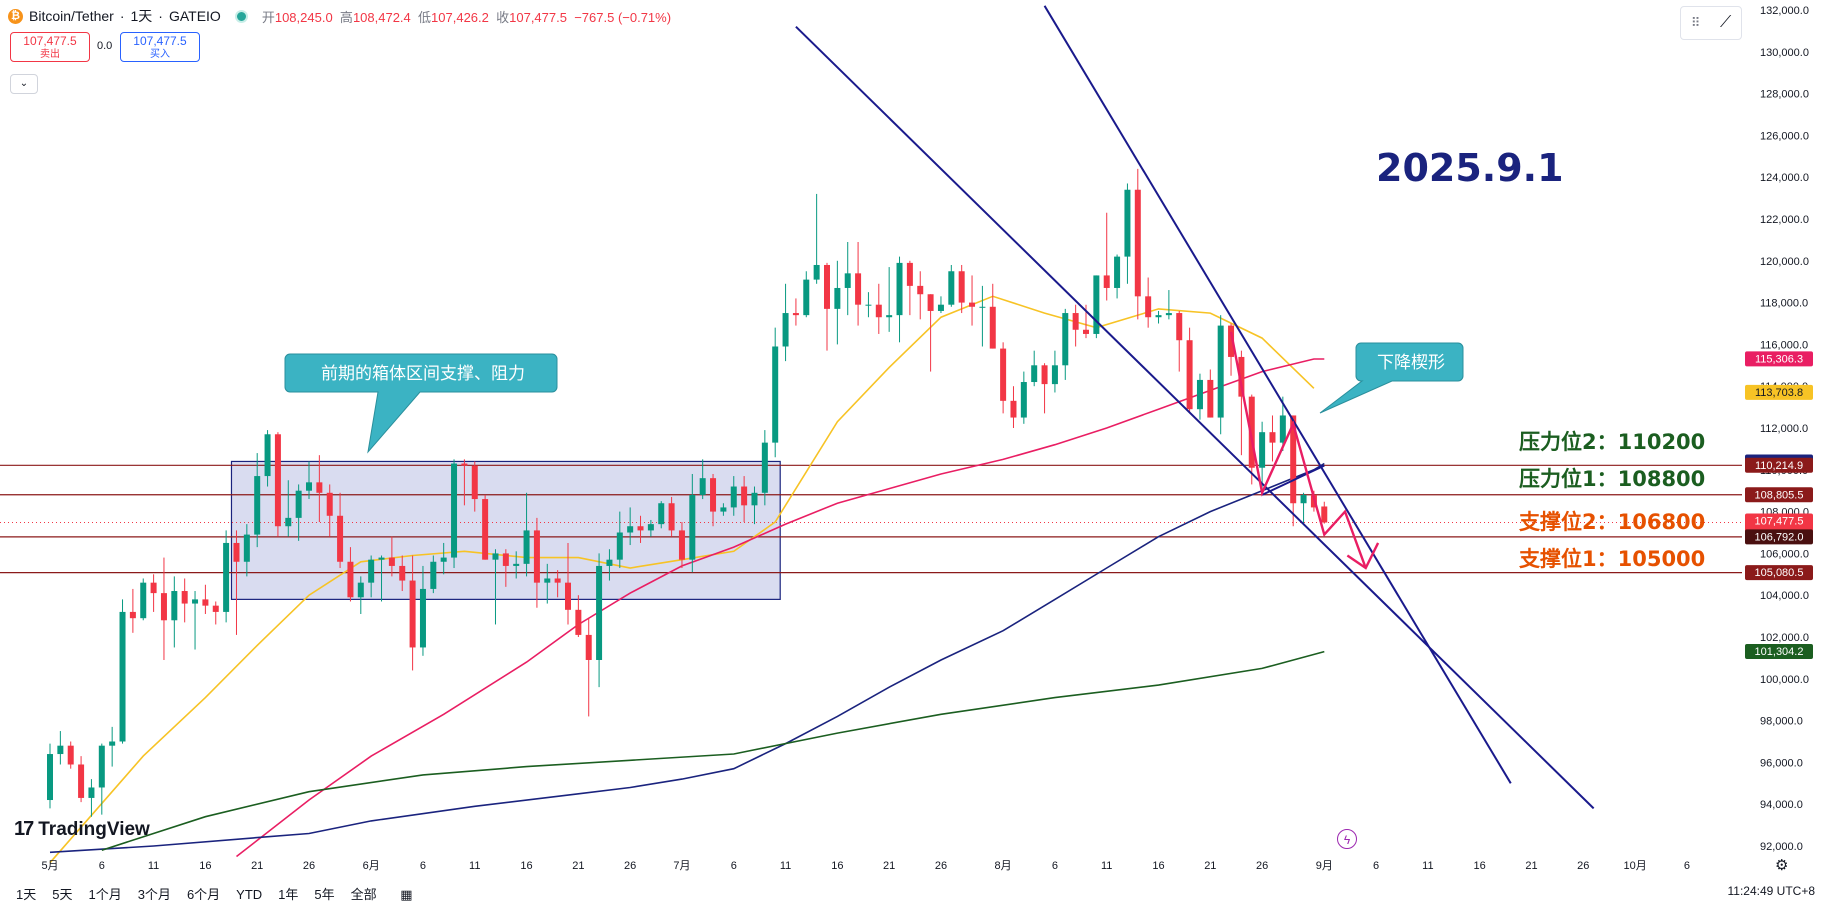 The image size is (1821, 903). I want to click on timeframe-button: 5年, so click(324, 894).